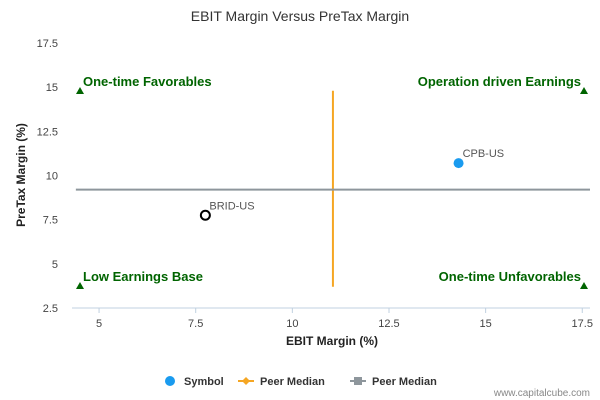 Image resolution: width=600 pixels, height=400 pixels. Describe the element at coordinates (458, 163) in the screenshot. I see `point-cpb-us` at that location.